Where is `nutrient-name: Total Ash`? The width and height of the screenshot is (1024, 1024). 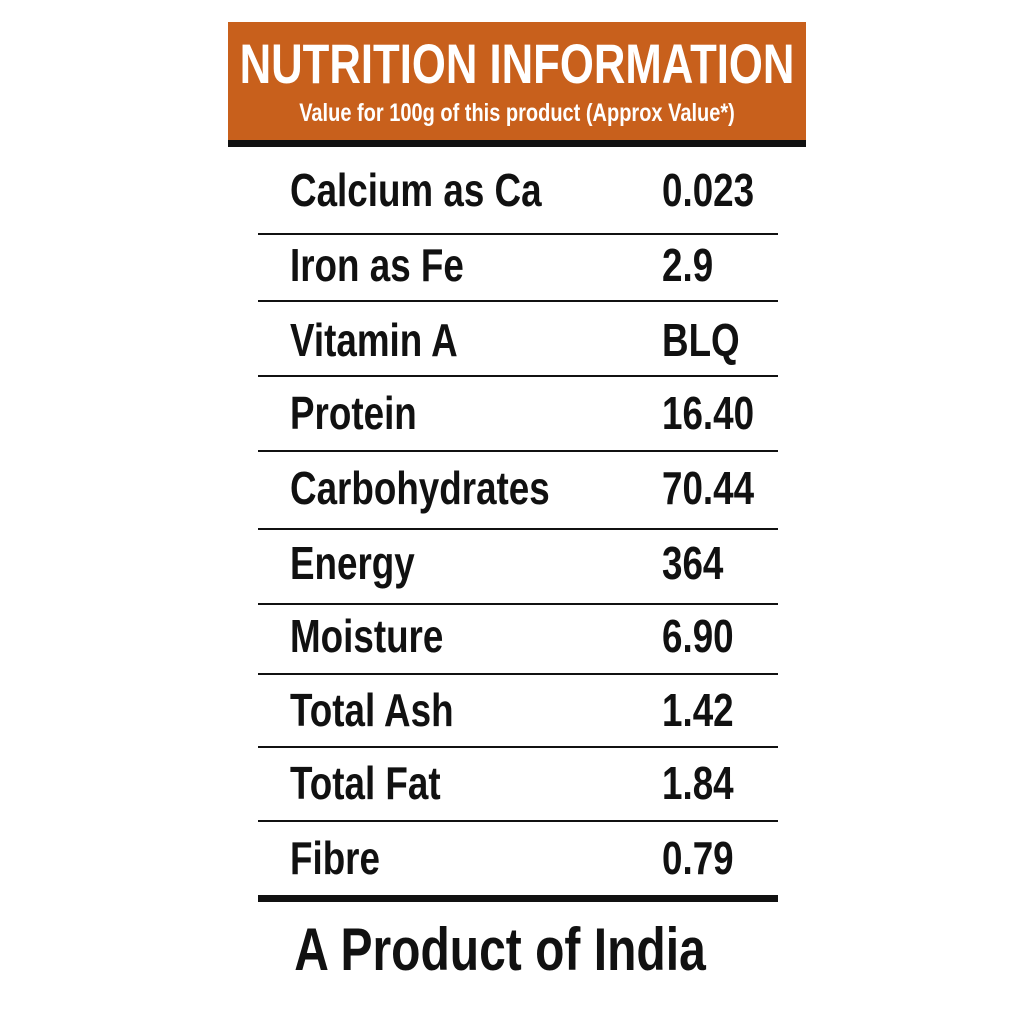
nutrient-name: Total Ash is located at coordinates (372, 710).